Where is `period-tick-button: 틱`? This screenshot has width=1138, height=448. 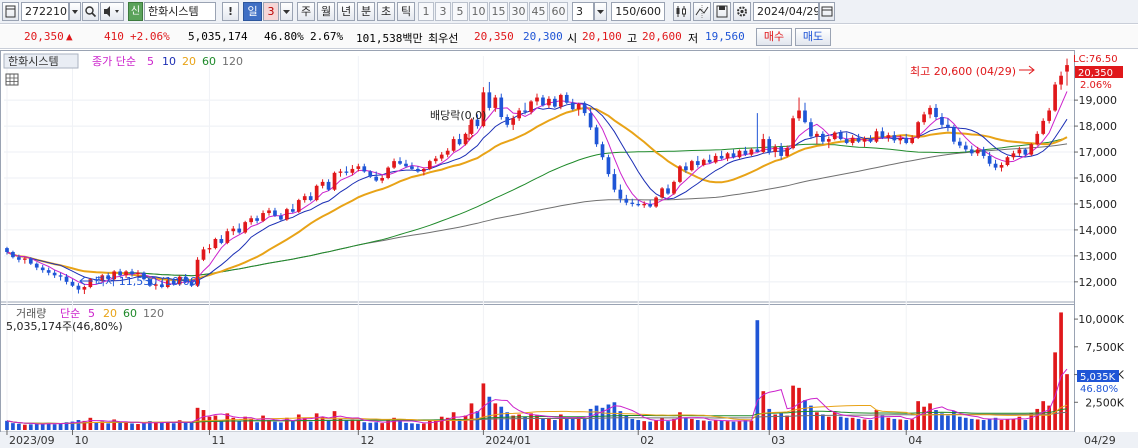
period-tick-button: 틱 is located at coordinates (406, 11).